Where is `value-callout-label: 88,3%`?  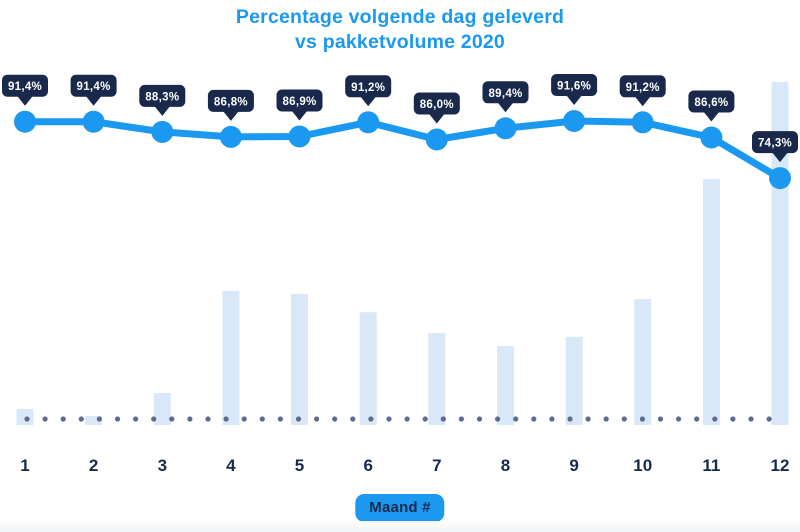
value-callout-label: 88,3% is located at coordinates (162, 97).